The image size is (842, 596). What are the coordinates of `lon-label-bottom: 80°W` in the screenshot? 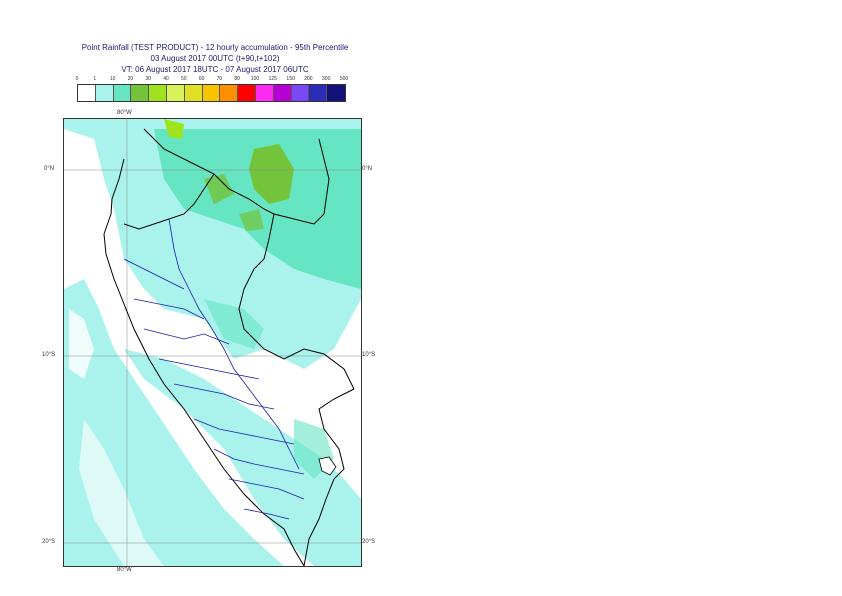 It's located at (124, 570).